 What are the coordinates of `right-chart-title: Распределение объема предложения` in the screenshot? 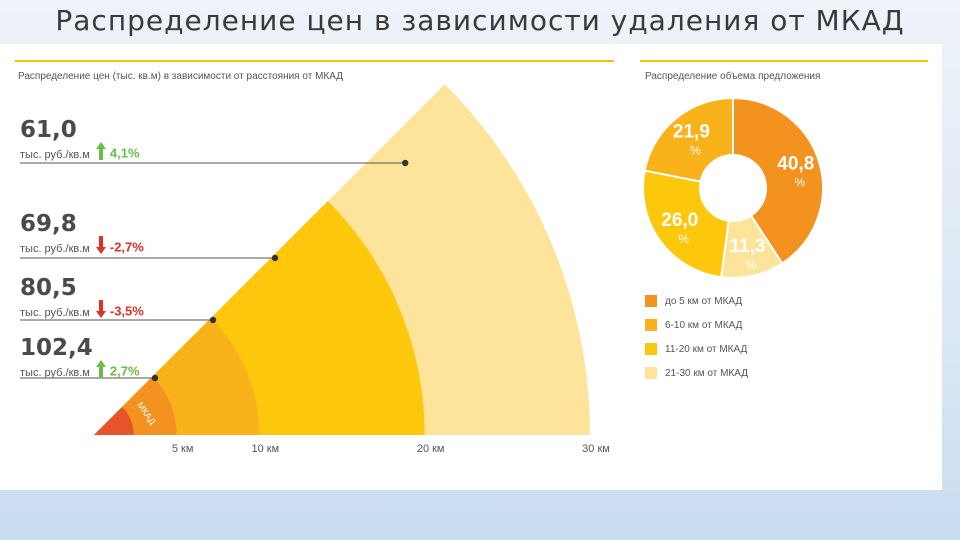 It's located at (733, 76).